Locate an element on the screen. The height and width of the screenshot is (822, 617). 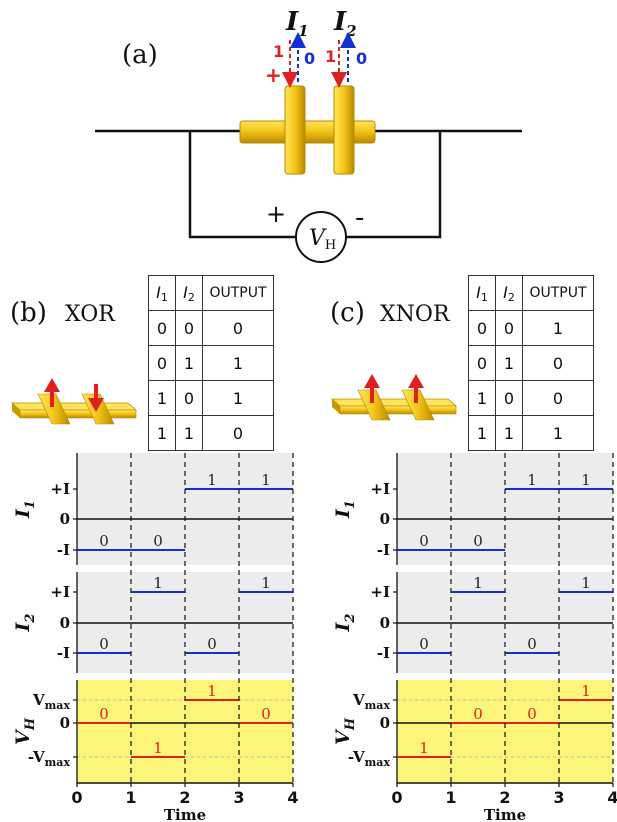
y-axis-label: I2 is located at coordinates (25, 623).